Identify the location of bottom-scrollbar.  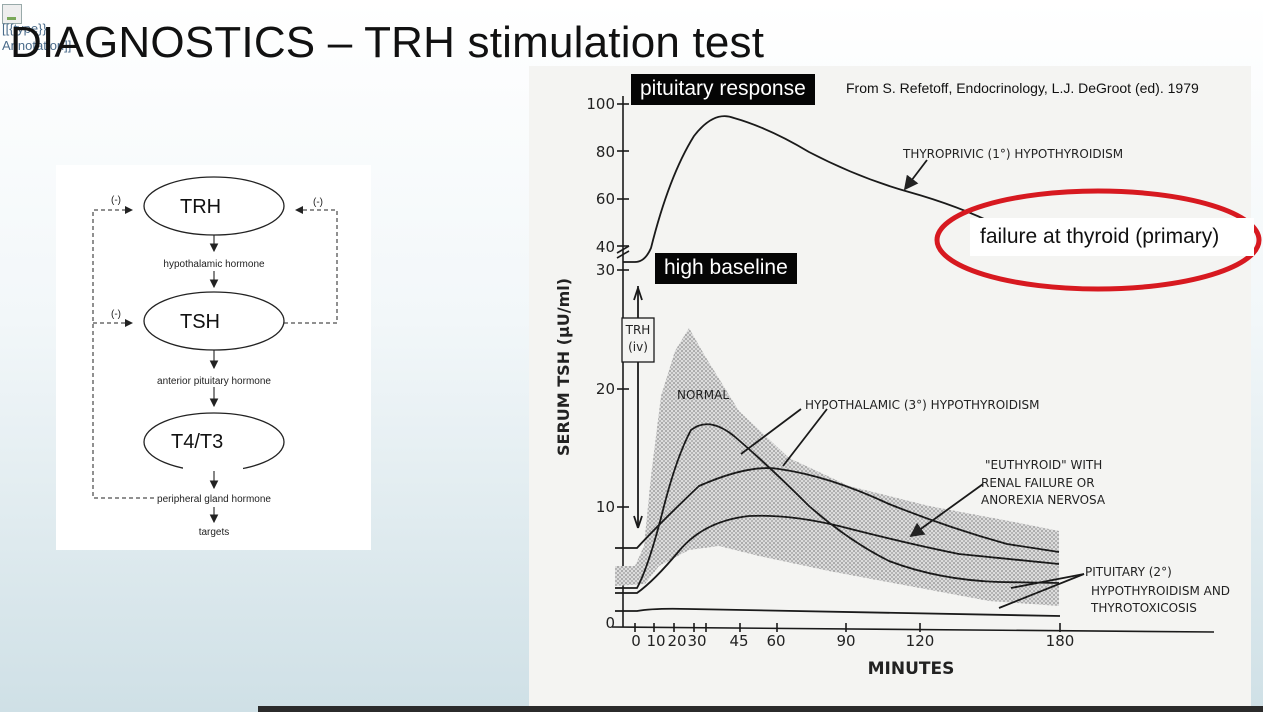
(760, 709).